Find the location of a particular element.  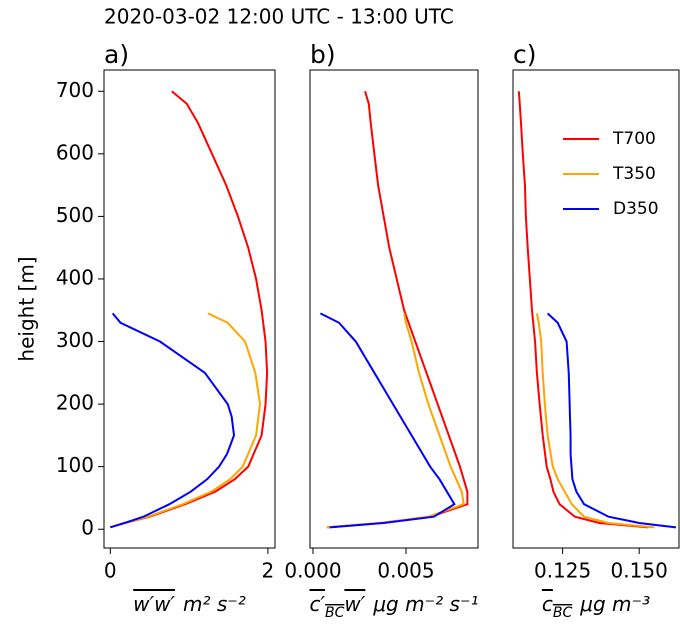

y-axis-label: height [m] is located at coordinates (27, 308).